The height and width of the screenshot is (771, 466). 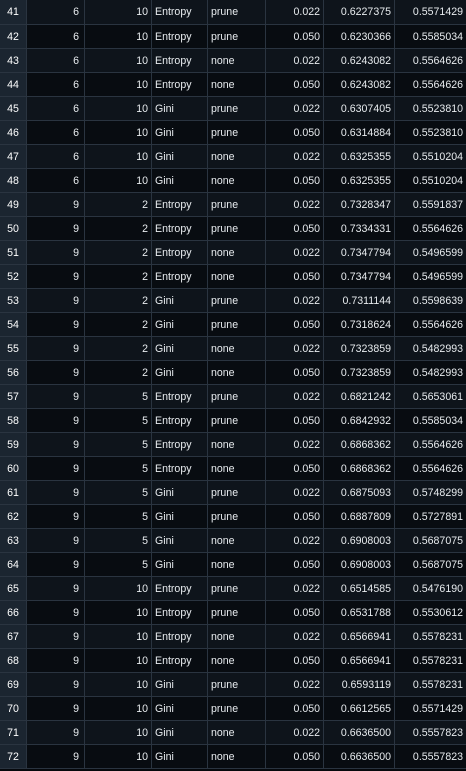 I want to click on col6-cell: 0.6908003, so click(x=359, y=564).